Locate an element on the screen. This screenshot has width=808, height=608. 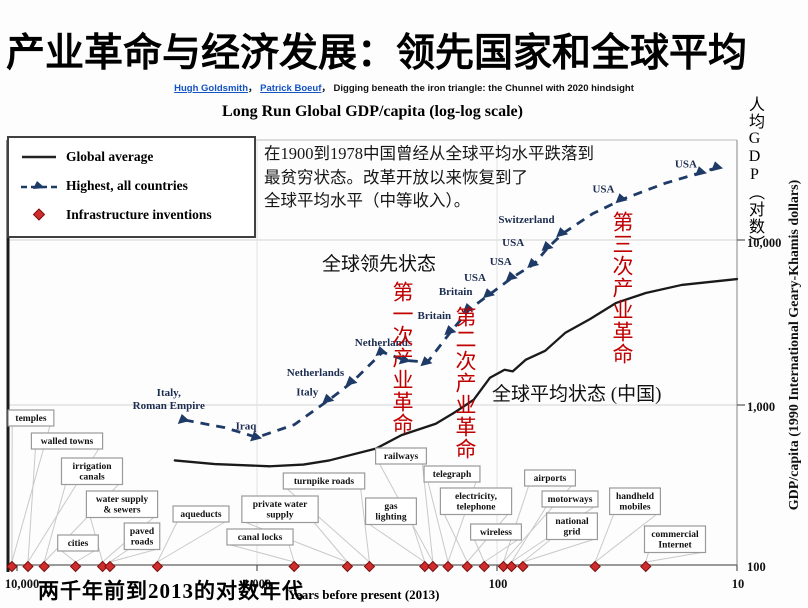
second-industrial-revolution-label: 第二次产业革命 is located at coordinates (465, 383).